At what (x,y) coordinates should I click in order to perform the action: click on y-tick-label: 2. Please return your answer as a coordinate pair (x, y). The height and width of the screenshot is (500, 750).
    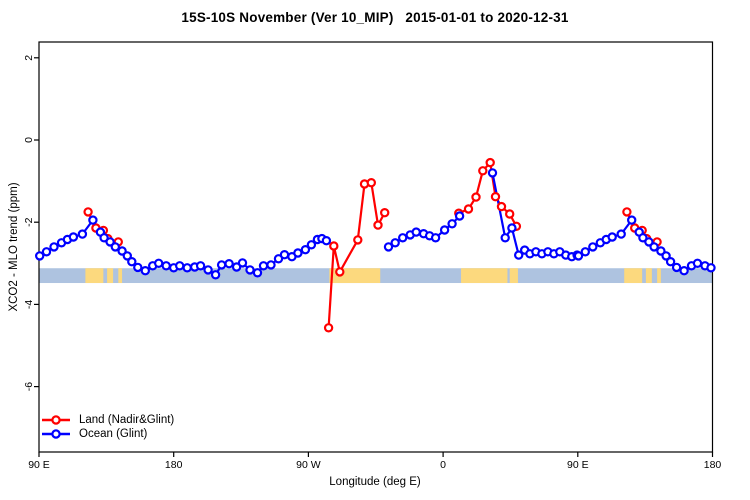
    Looking at the image, I should click on (29, 58).